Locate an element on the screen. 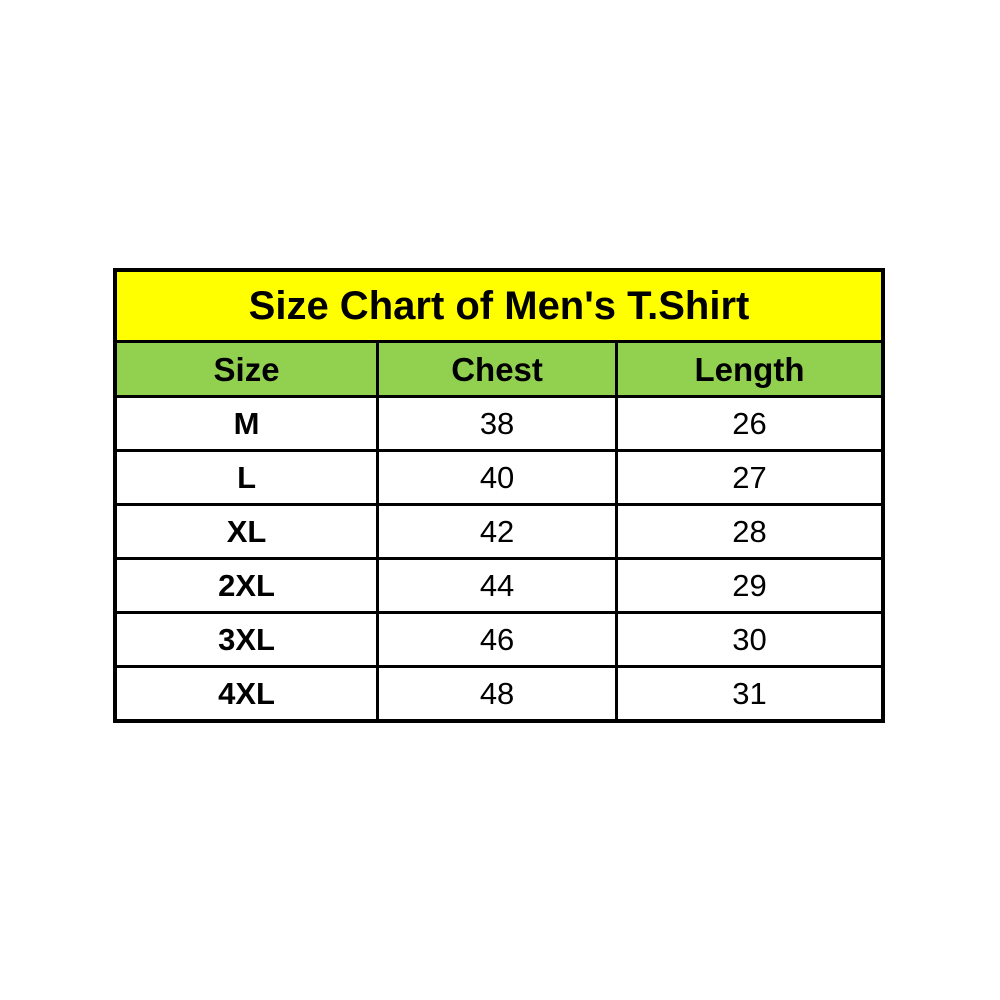  table-row: XL 42 28 is located at coordinates (499, 531).